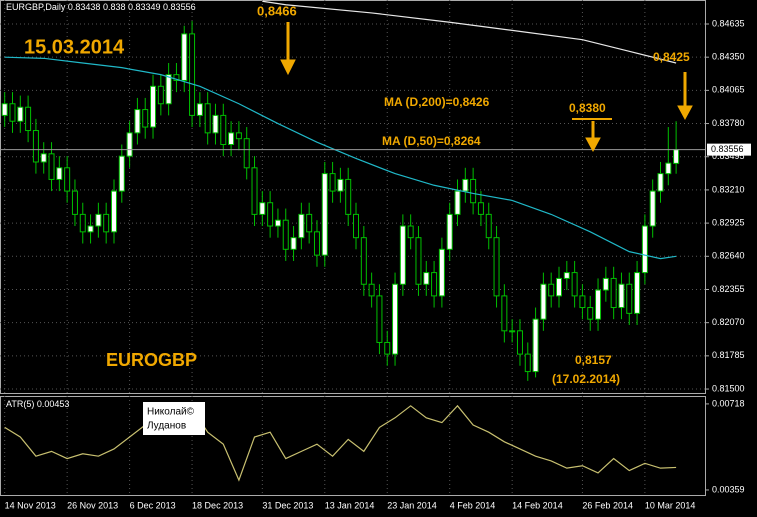 The height and width of the screenshot is (517, 757). What do you see at coordinates (728, 256) in the screenshot?
I see `y-tick-label: 0.82640` at bounding box center [728, 256].